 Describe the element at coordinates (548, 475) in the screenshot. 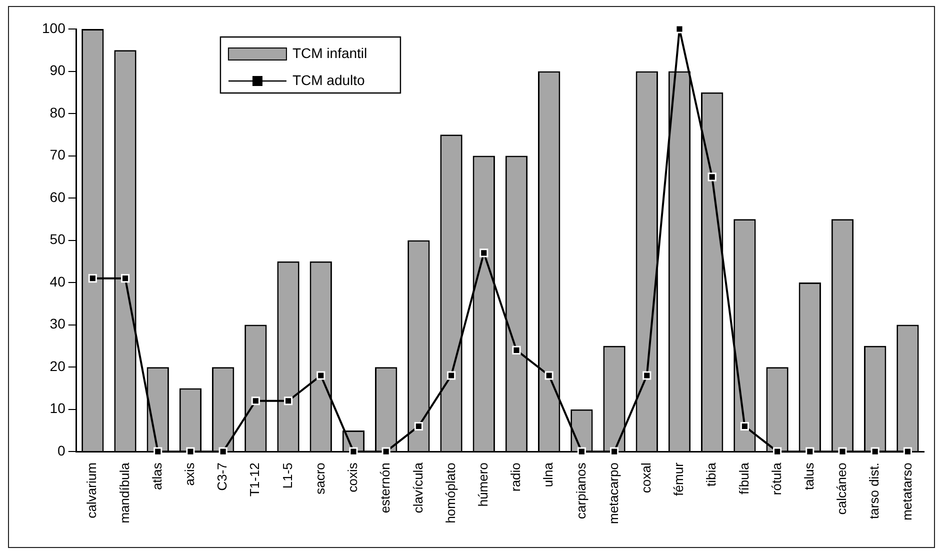

I see `x-tick-label: ulna` at that location.